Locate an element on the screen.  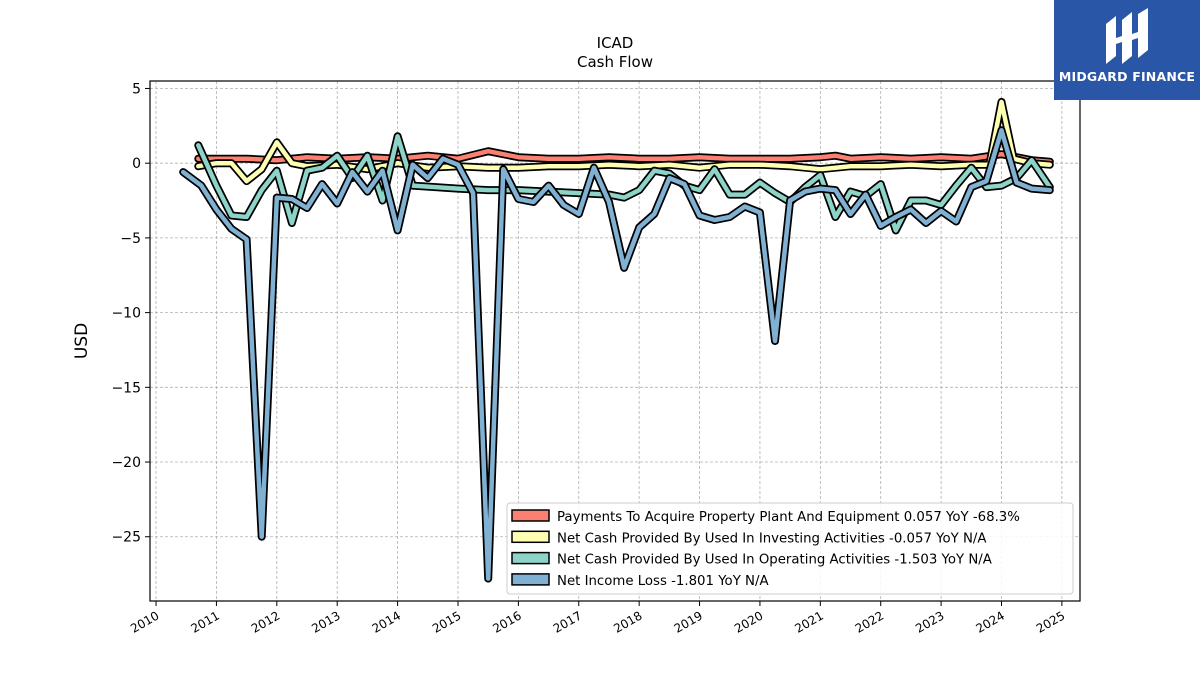
x-tick-label: 2024 is located at coordinates (990, 621).